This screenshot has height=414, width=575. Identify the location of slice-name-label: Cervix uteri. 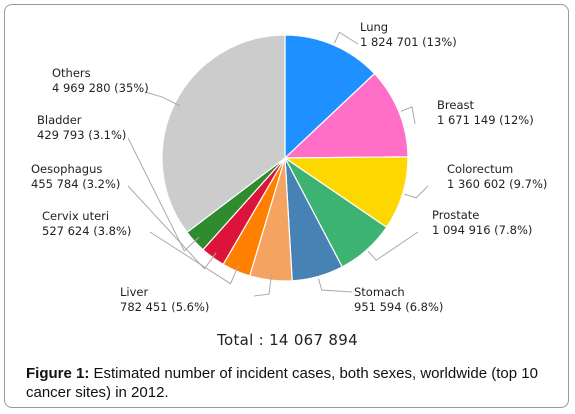
(75, 216).